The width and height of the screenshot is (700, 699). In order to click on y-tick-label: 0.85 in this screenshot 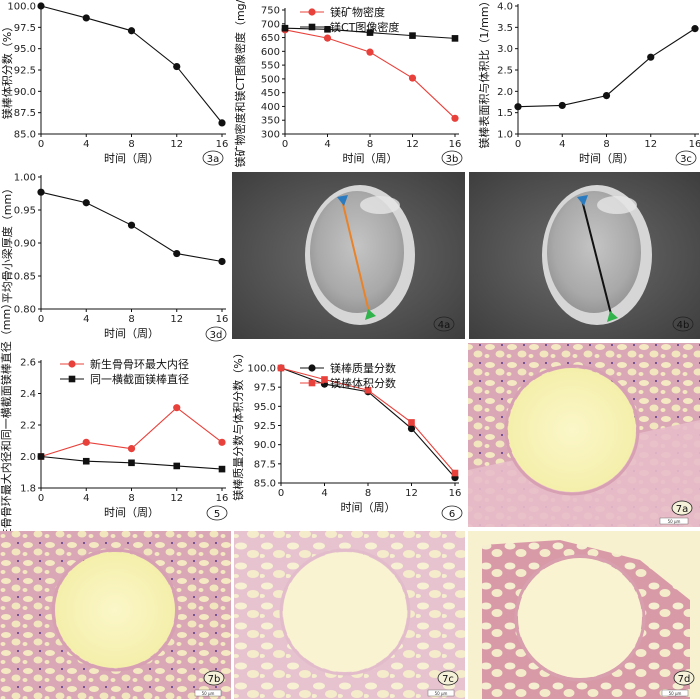, I will do `click(25, 277)`.